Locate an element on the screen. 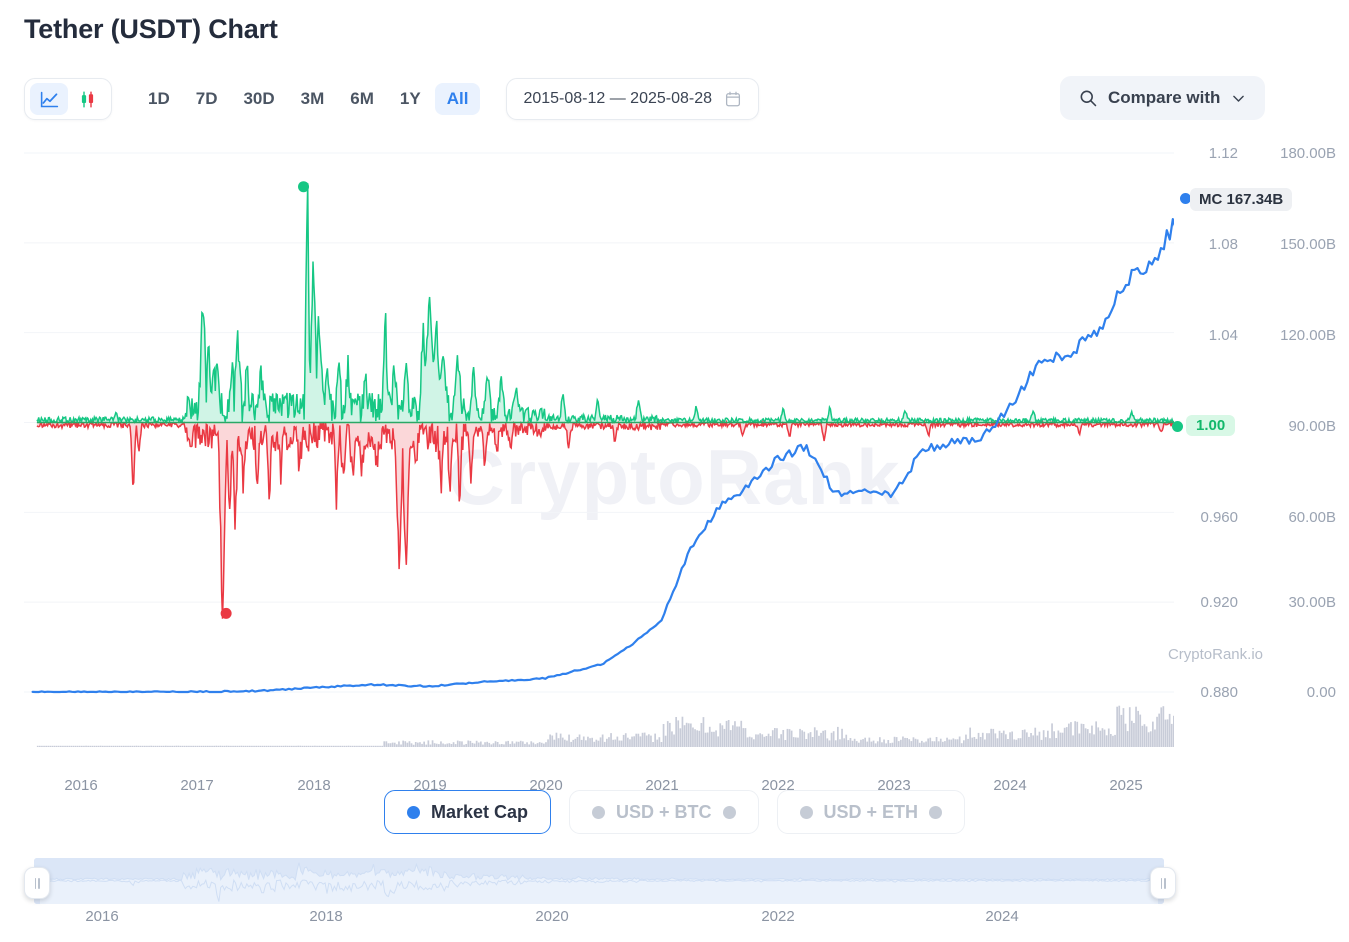 The height and width of the screenshot is (942, 1349). search-icon is located at coordinates (1088, 98).